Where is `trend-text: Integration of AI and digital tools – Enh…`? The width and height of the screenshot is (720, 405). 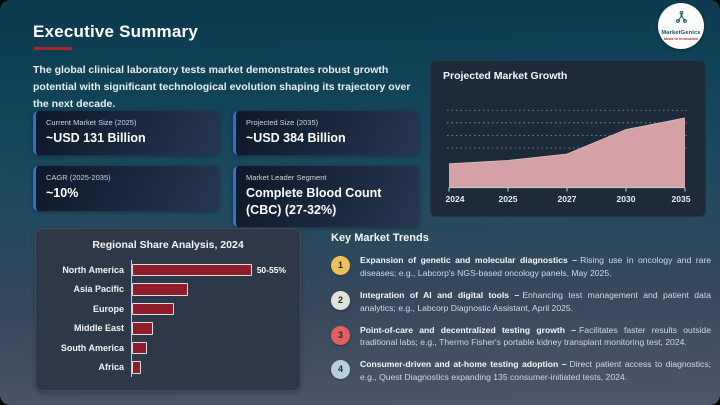 trend-text: Integration of AI and digital tools – Enh… is located at coordinates (535, 302).